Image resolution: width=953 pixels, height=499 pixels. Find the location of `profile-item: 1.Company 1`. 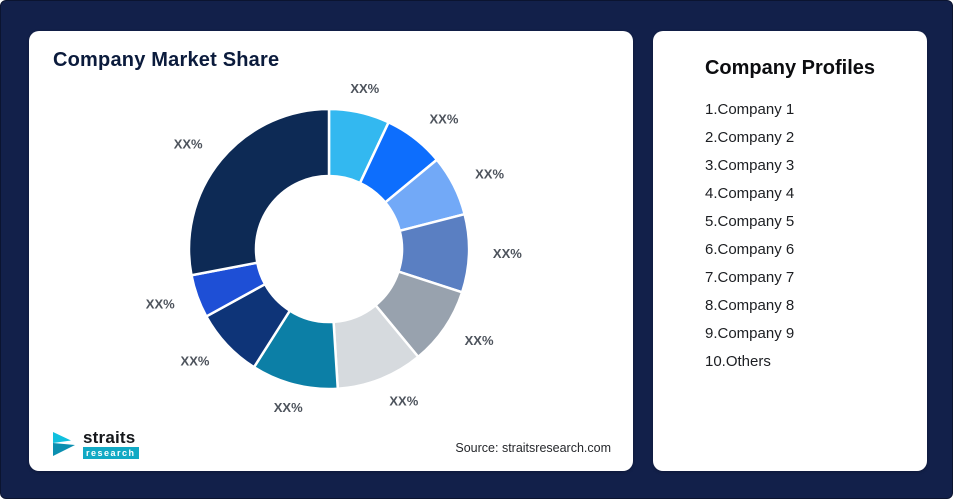

profile-item: 1.Company 1 is located at coordinates (750, 109).